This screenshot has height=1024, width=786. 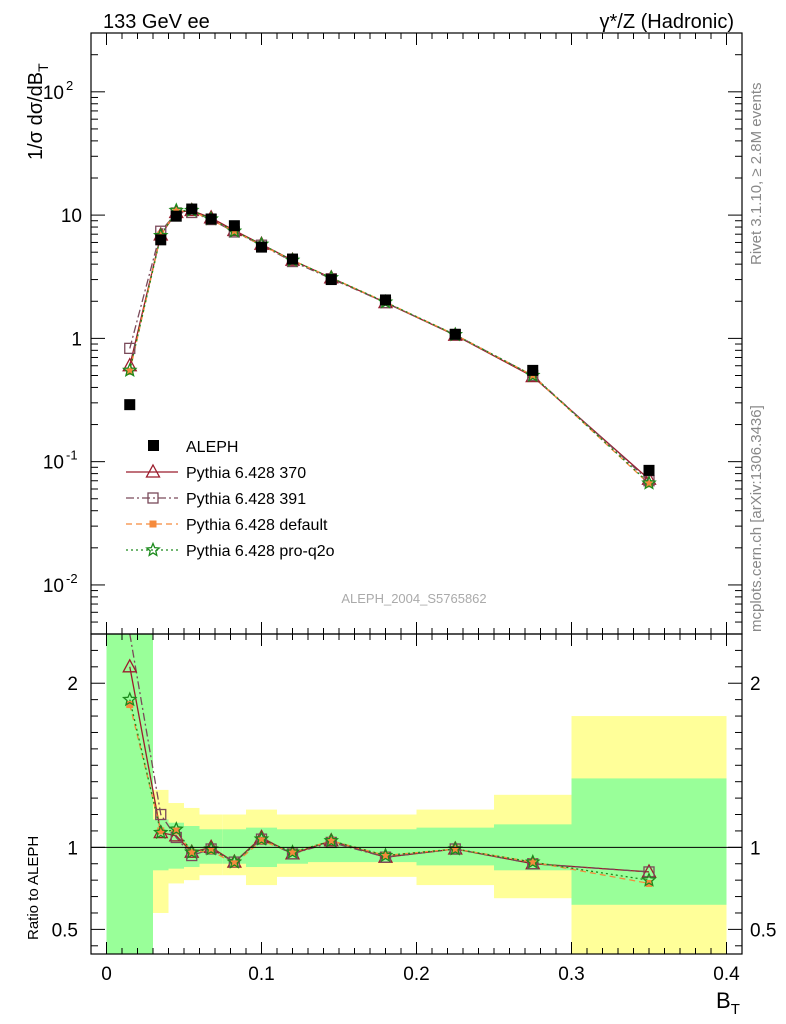 I want to click on legend-label-1: Pythia 6.428 391, so click(x=246, y=499).